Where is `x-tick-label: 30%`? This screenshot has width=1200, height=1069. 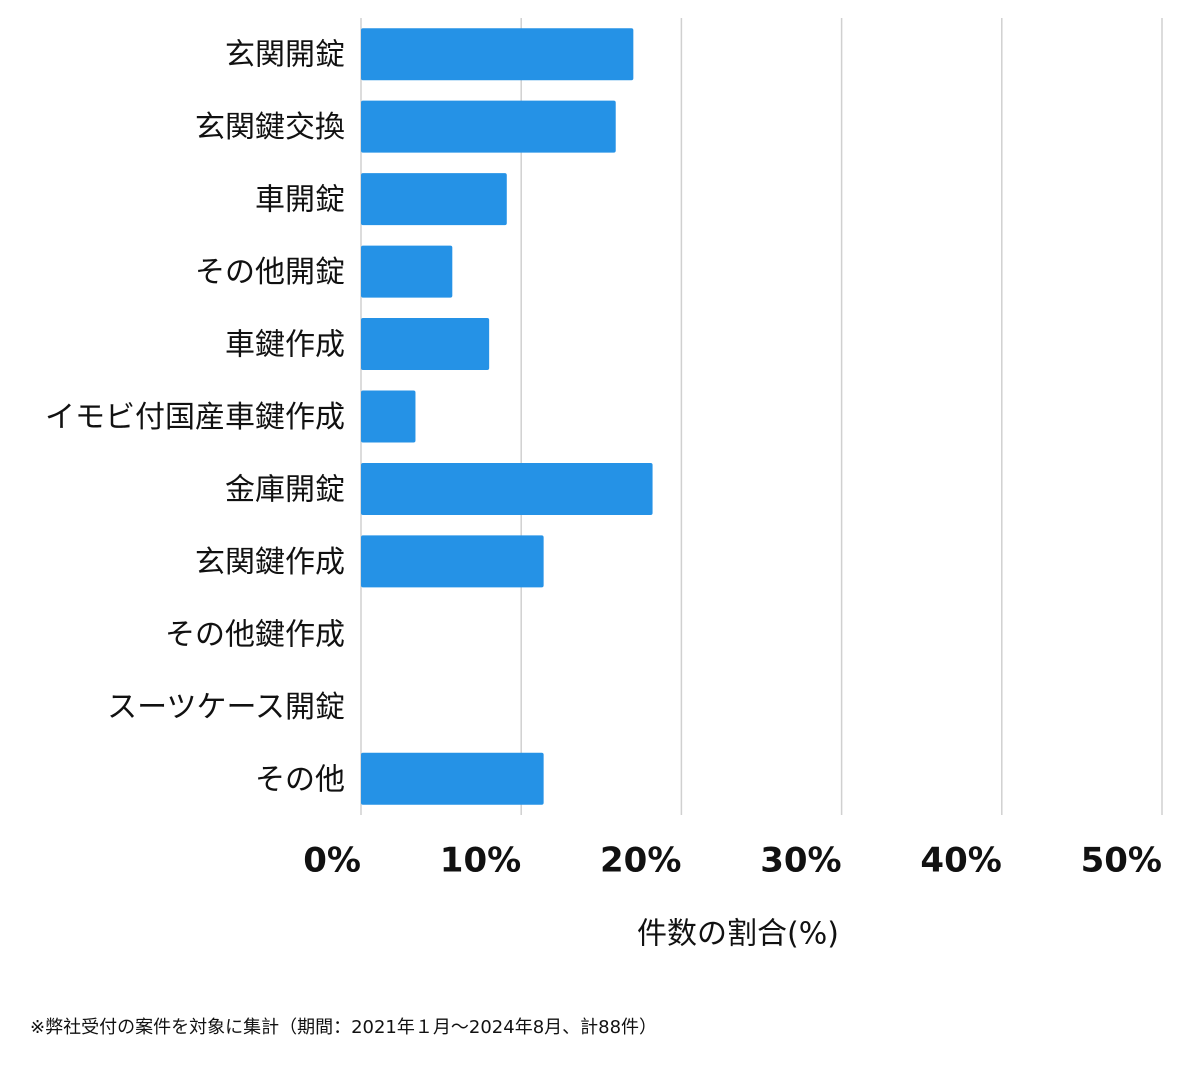 x-tick-label: 30% is located at coordinates (800, 861).